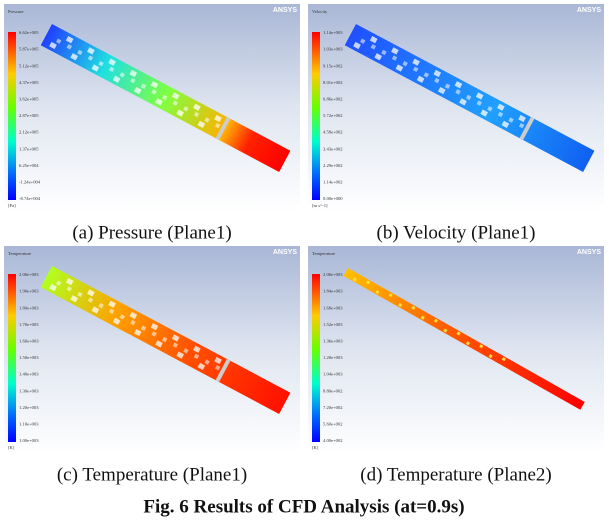  What do you see at coordinates (11, 447) in the screenshot?
I see `legend-unit: [K]` at bounding box center [11, 447].